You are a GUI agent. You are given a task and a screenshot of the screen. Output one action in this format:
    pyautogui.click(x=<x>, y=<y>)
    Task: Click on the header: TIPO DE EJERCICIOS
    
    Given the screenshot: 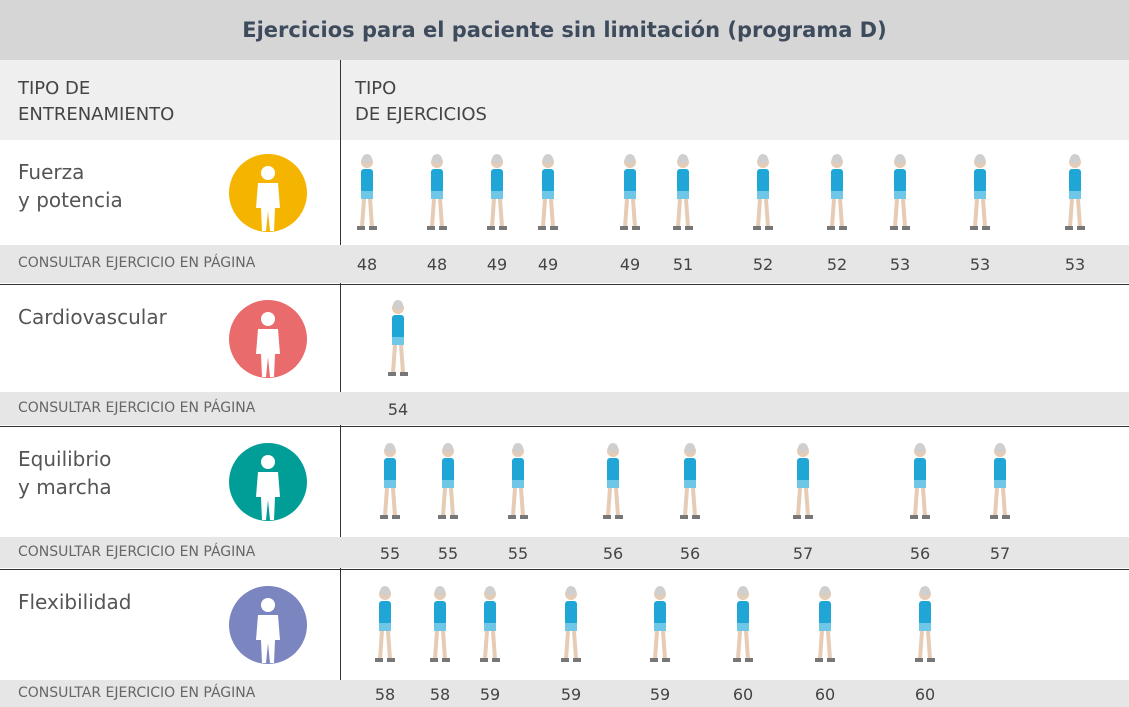 What is the action you would take?
    pyautogui.click(x=421, y=101)
    